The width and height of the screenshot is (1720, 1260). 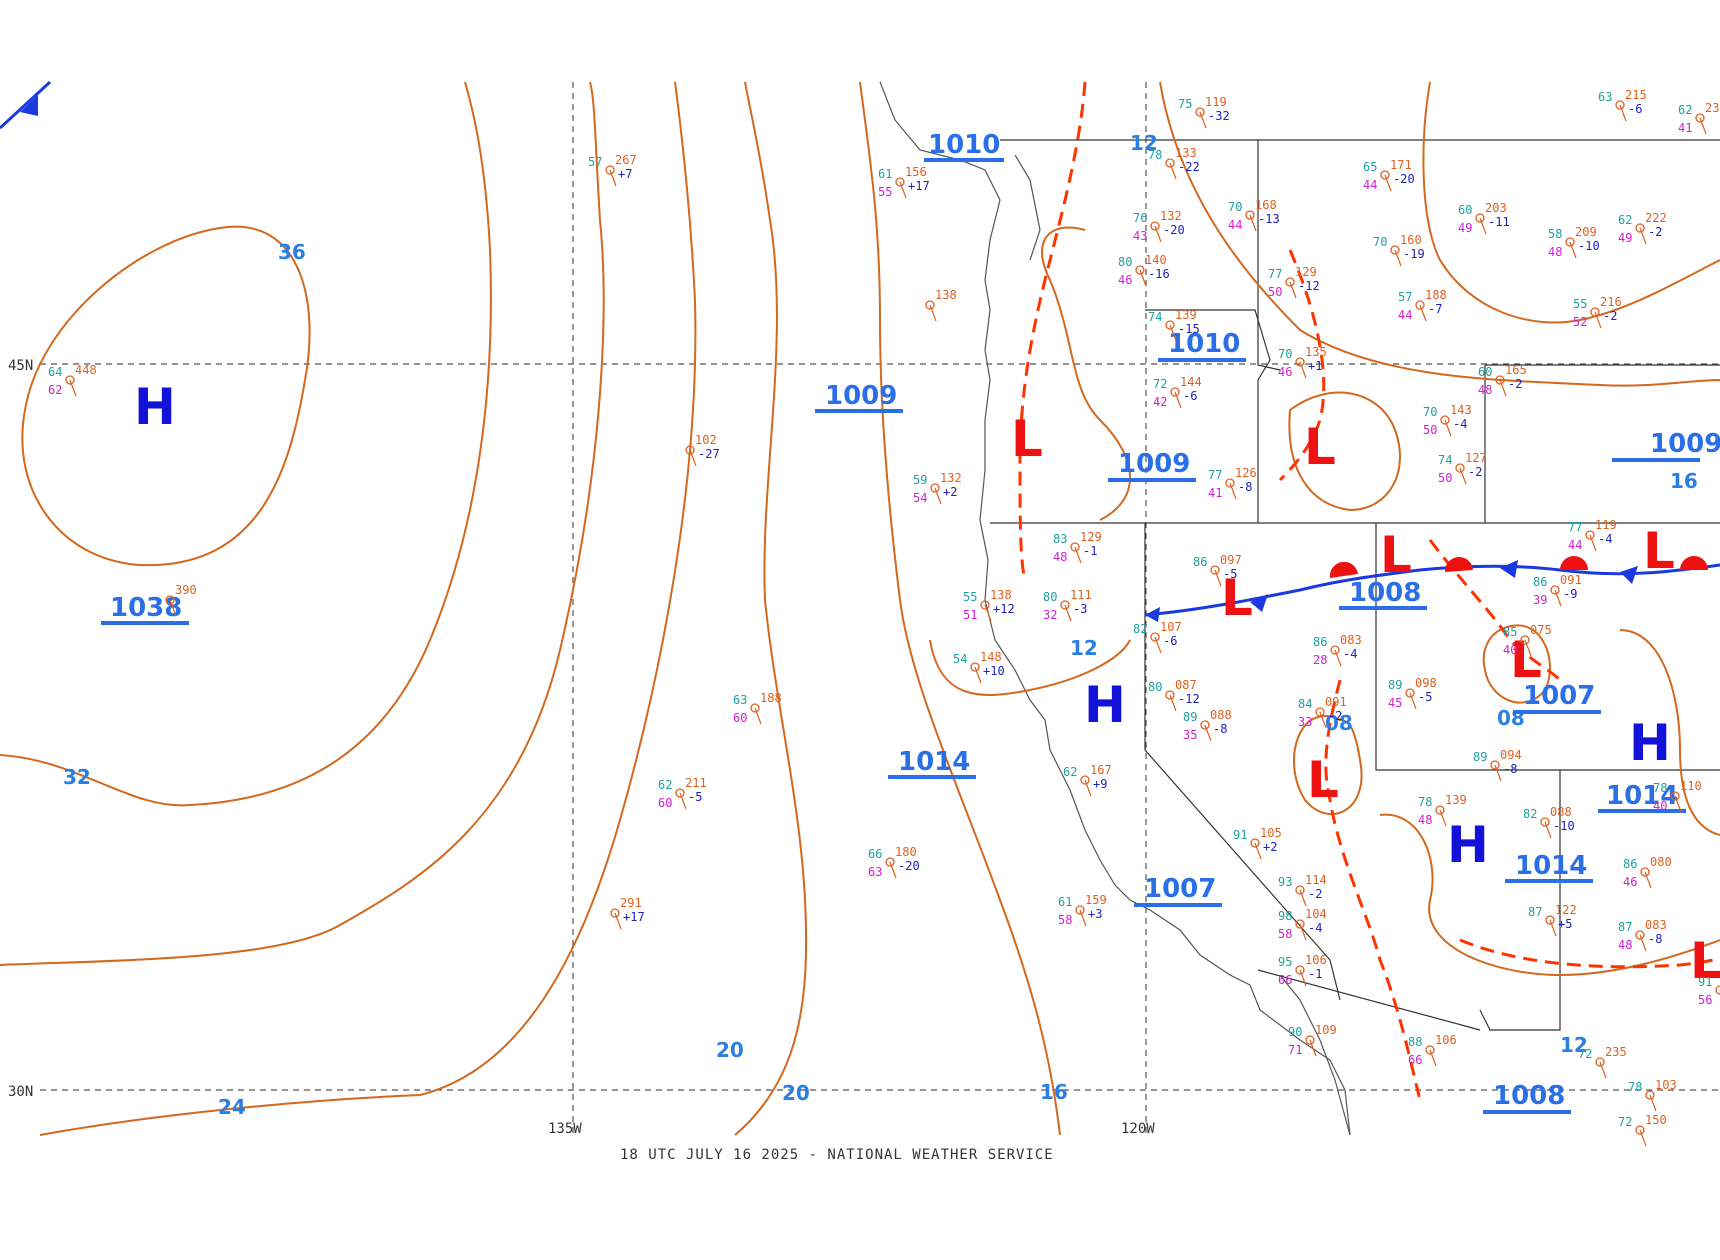 I want to click on station-dewpoint: 39, so click(x=1540, y=600).